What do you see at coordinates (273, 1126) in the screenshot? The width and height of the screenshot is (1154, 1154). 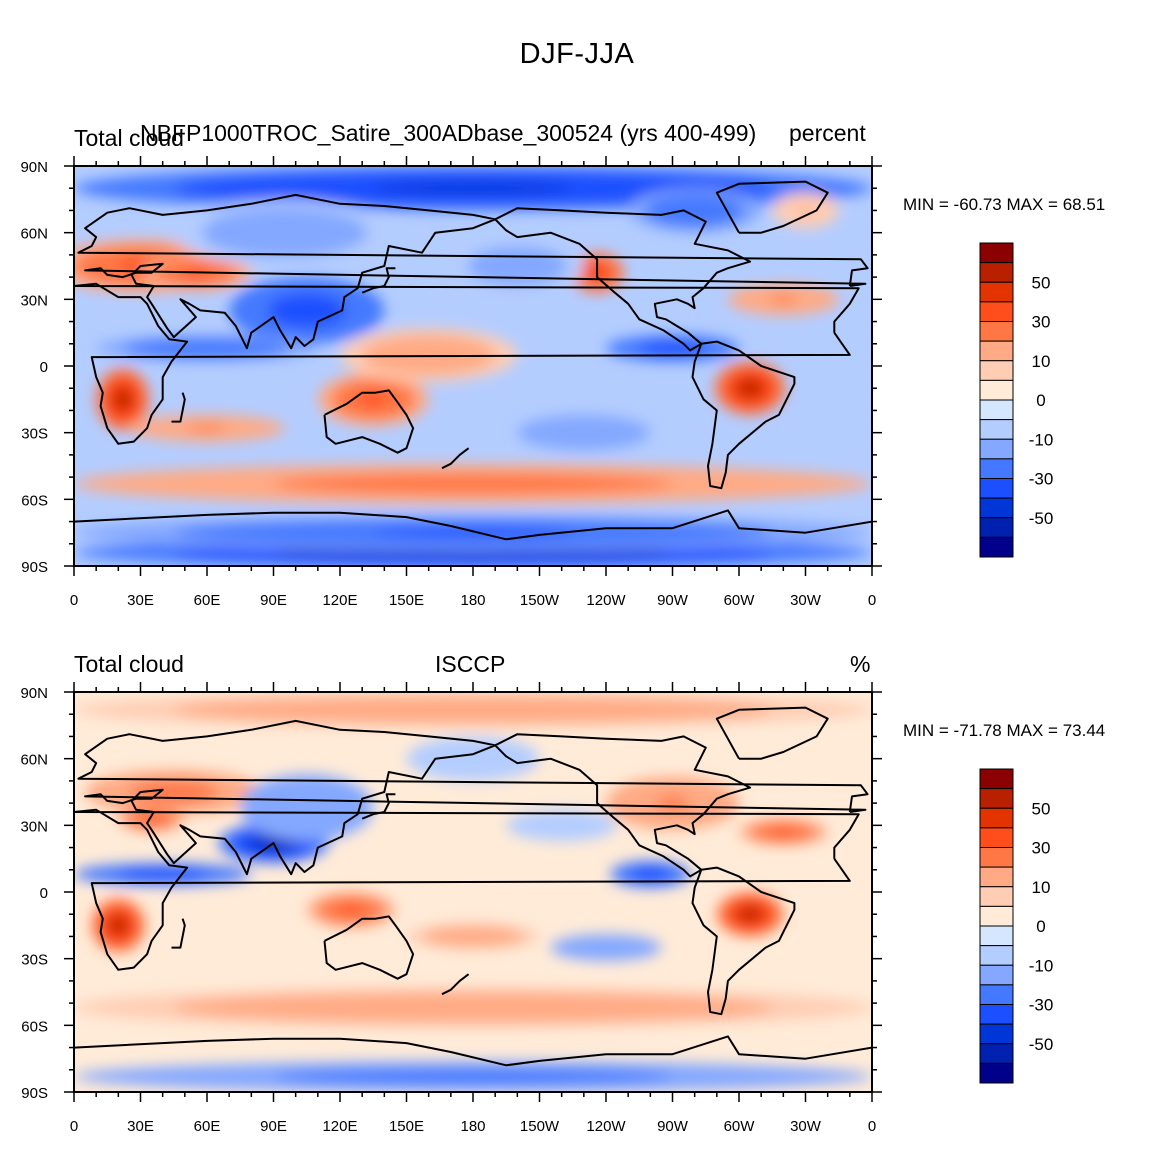 I see `x-tick-label: 90E` at bounding box center [273, 1126].